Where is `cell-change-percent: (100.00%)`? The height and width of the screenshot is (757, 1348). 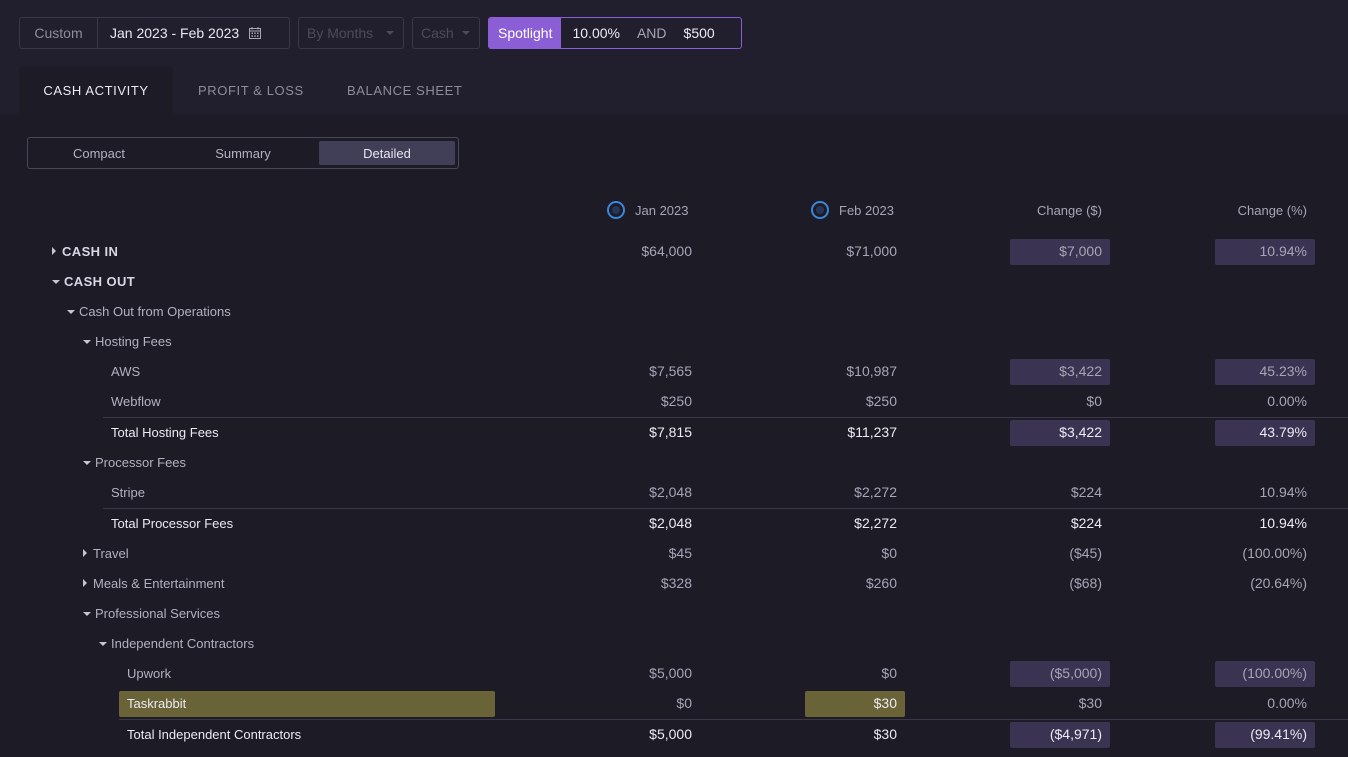 cell-change-percent: (100.00%) is located at coordinates (1274, 553).